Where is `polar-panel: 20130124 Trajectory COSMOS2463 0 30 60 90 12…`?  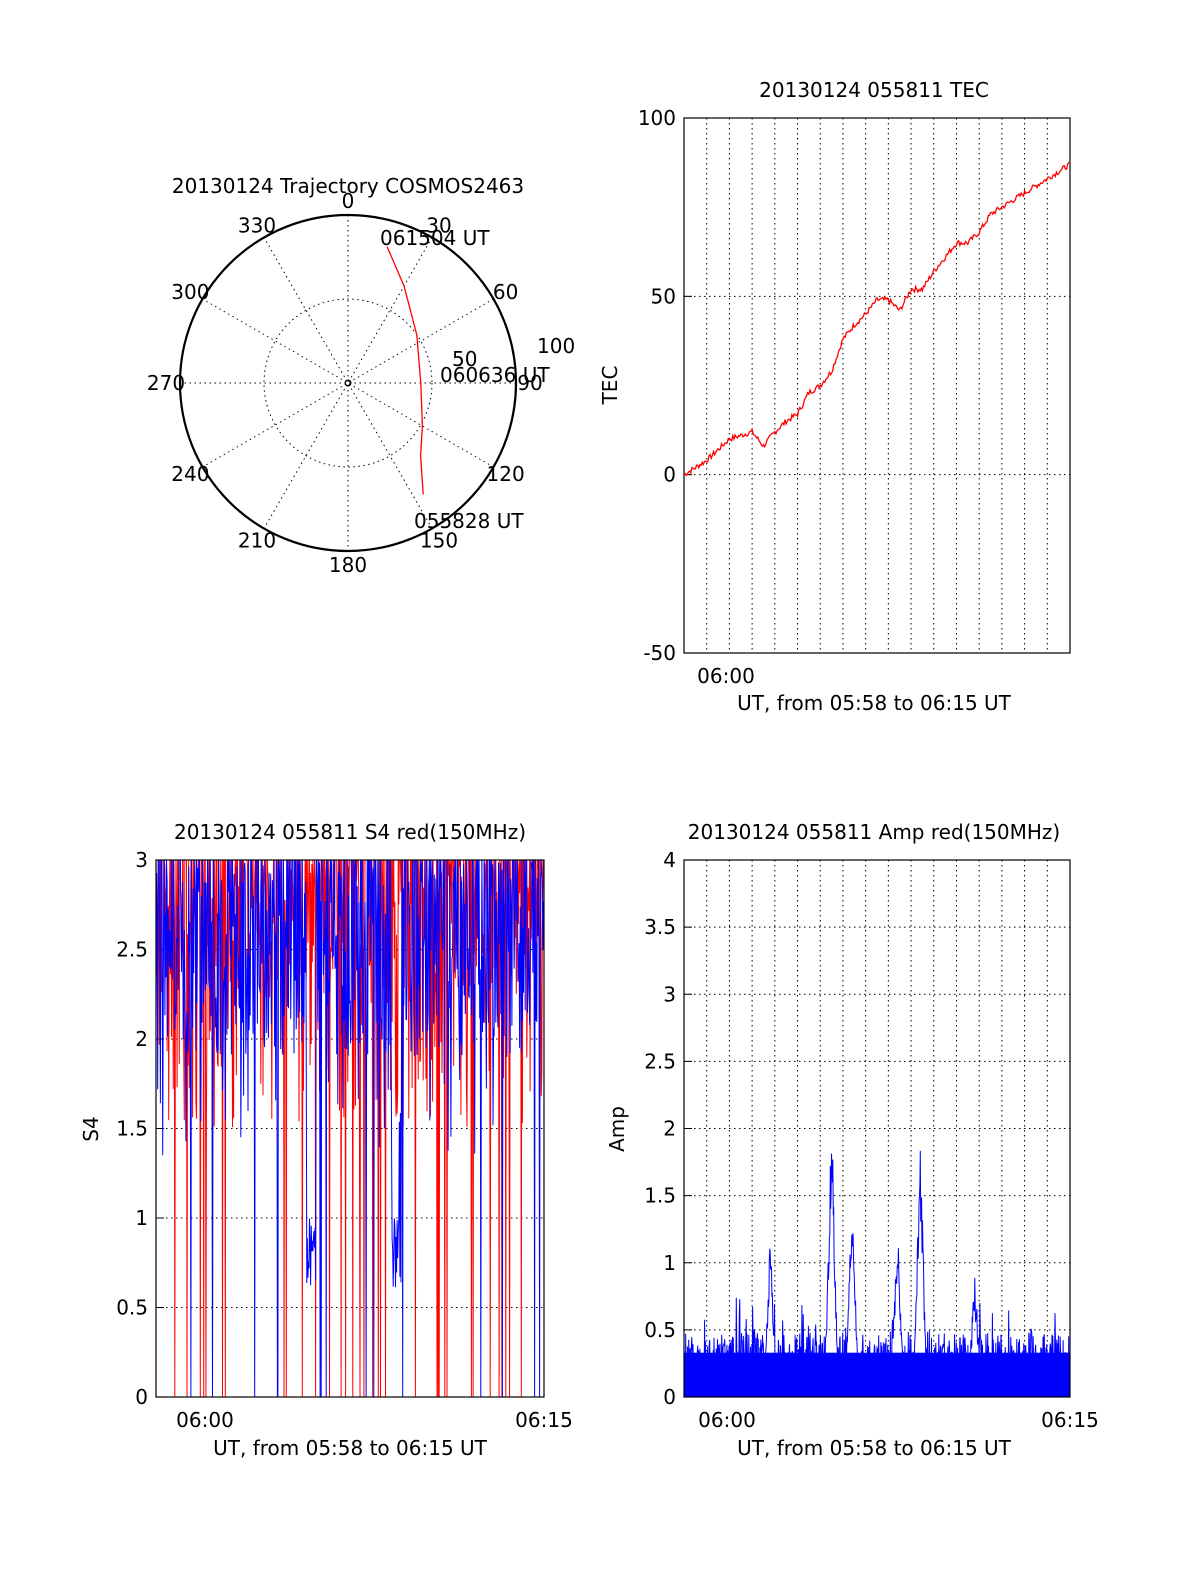
polar-panel: 20130124 Trajectory COSMOS2463 0 30 60 90 12… is located at coordinates (361, 375).